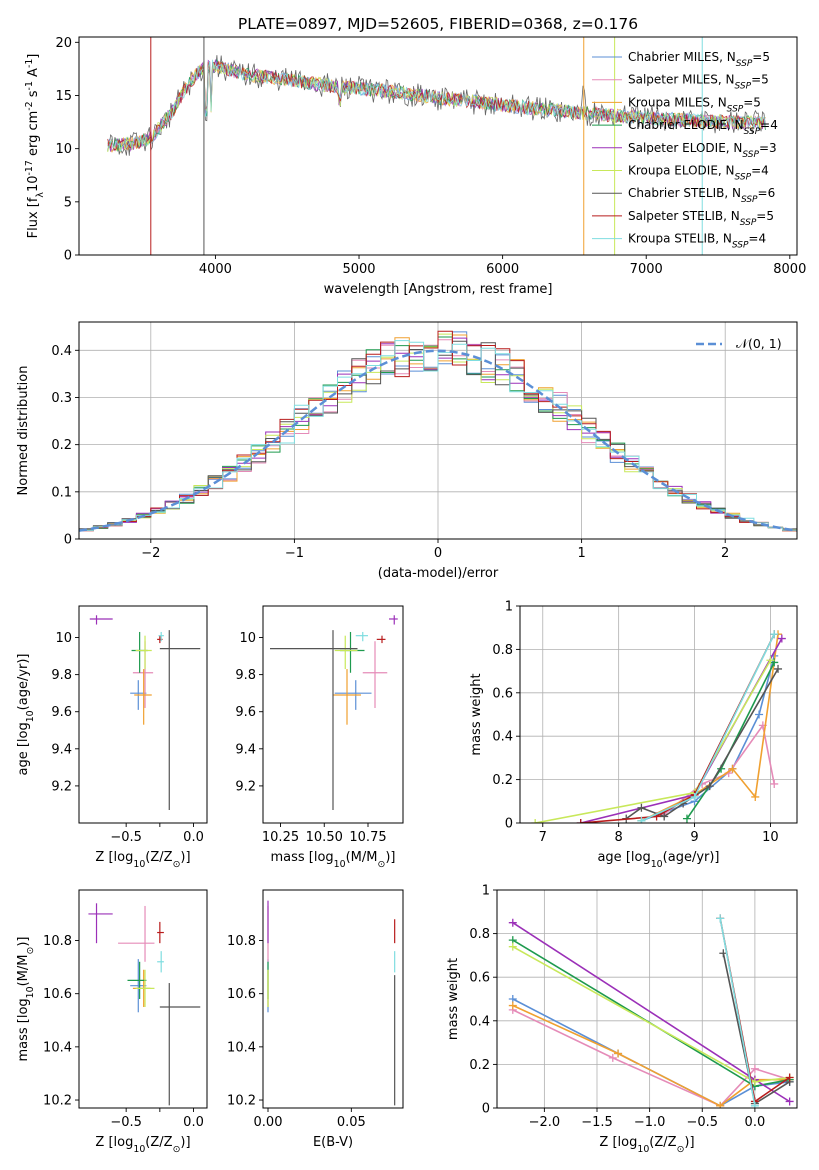 The width and height of the screenshot is (819, 1170). What do you see at coordinates (677, 148) in the screenshot?
I see `legend-model-name: Salpeter ELODIE` at bounding box center [677, 148].